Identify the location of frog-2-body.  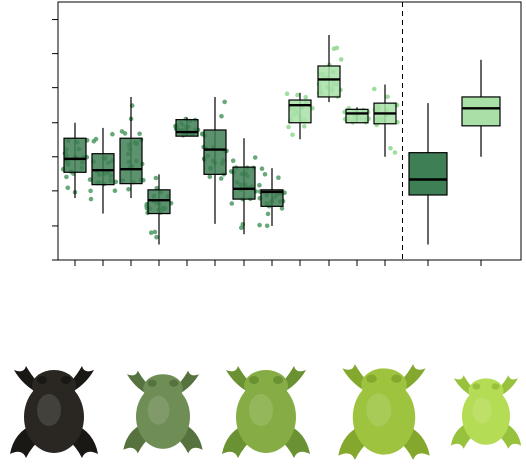
(163, 416).